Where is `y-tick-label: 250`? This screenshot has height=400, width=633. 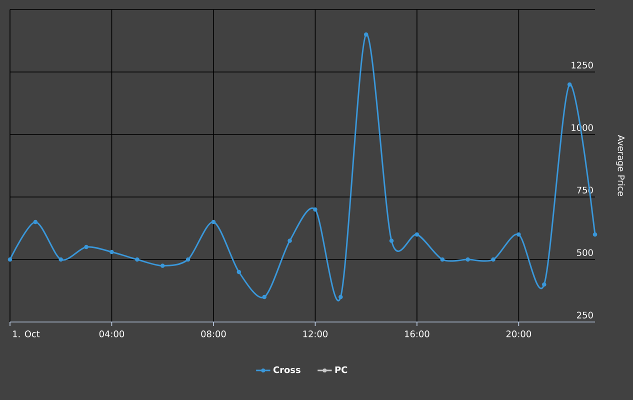 y-tick-label: 250 is located at coordinates (585, 315).